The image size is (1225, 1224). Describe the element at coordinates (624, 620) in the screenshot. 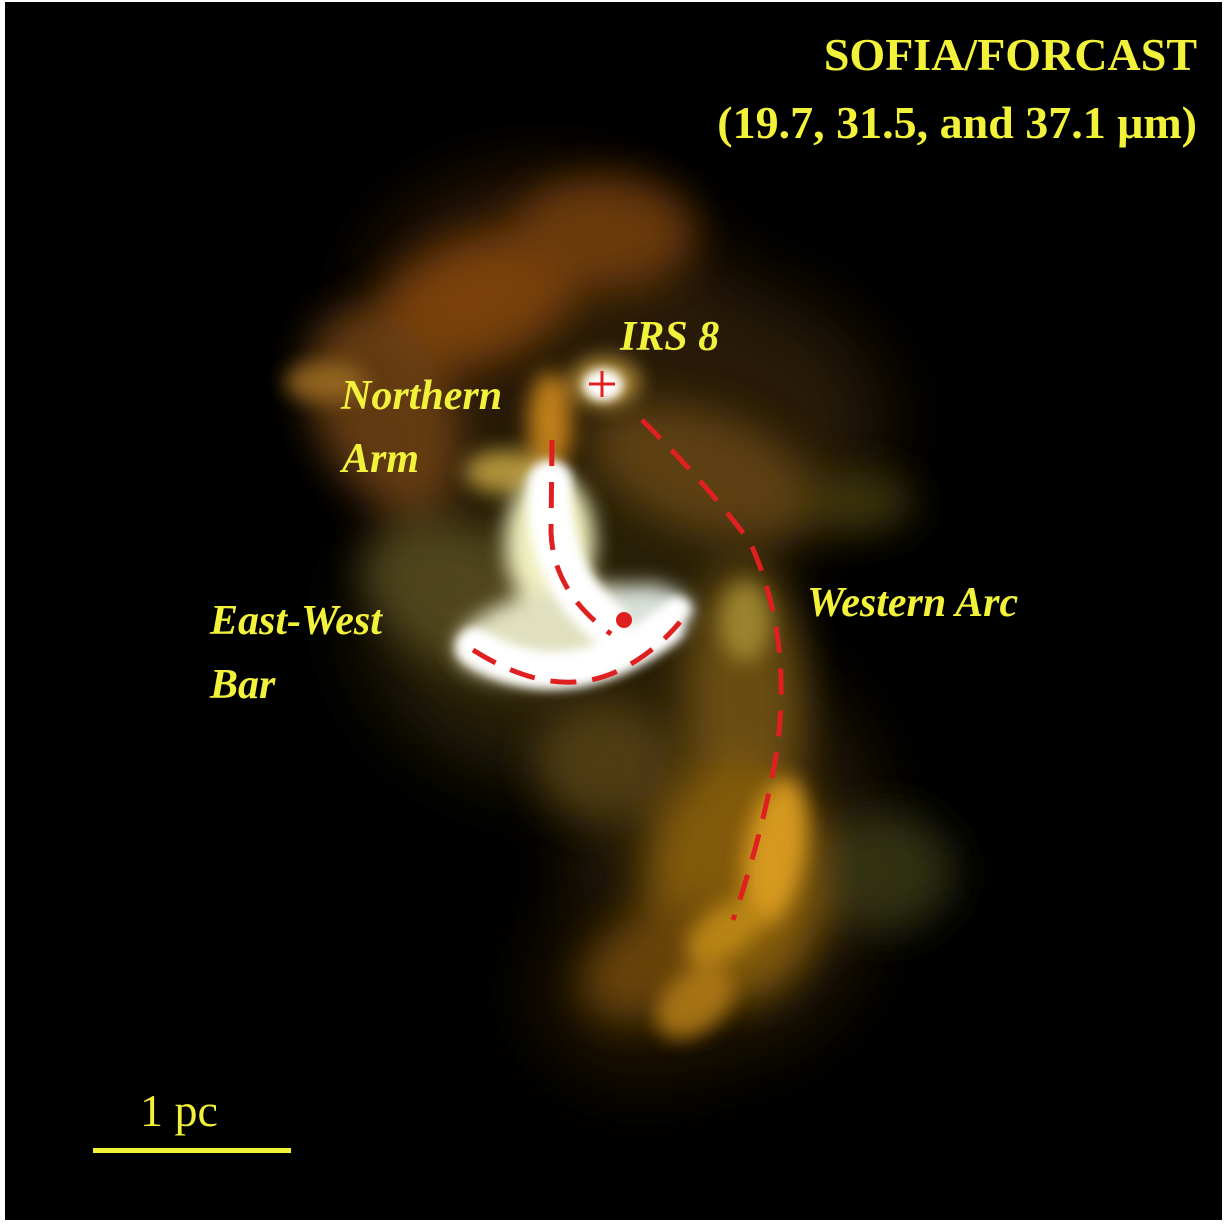

I see `central-source-marker` at that location.